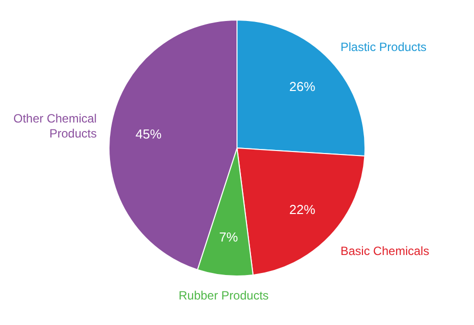  Describe the element at coordinates (228, 237) in the screenshot. I see `data-label: 7%` at that location.